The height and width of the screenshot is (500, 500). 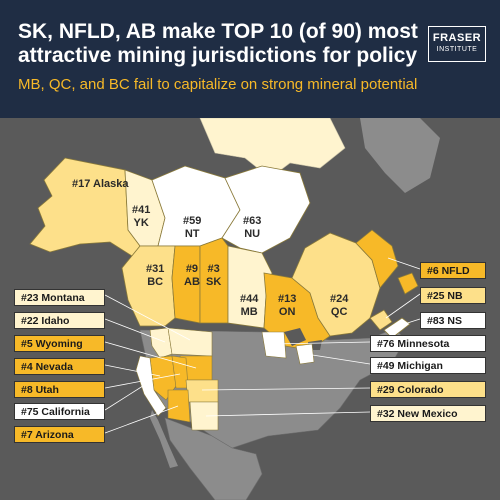 I want to click on callout-idaho: #22 Idaho, so click(x=59, y=320).